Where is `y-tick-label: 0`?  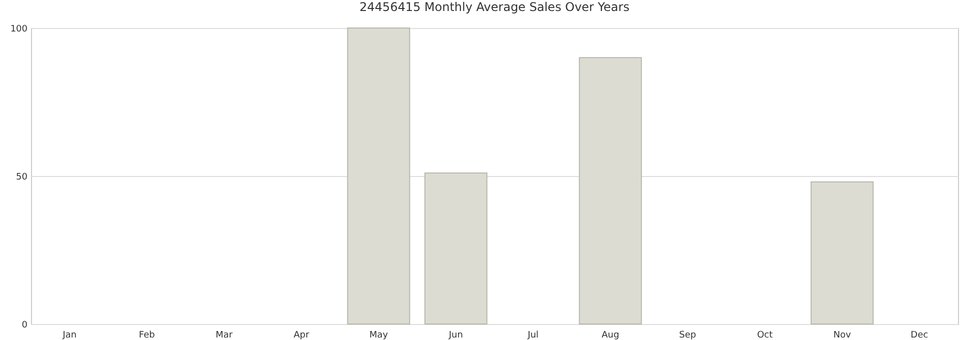 y-tick-label: 0 is located at coordinates (25, 325).